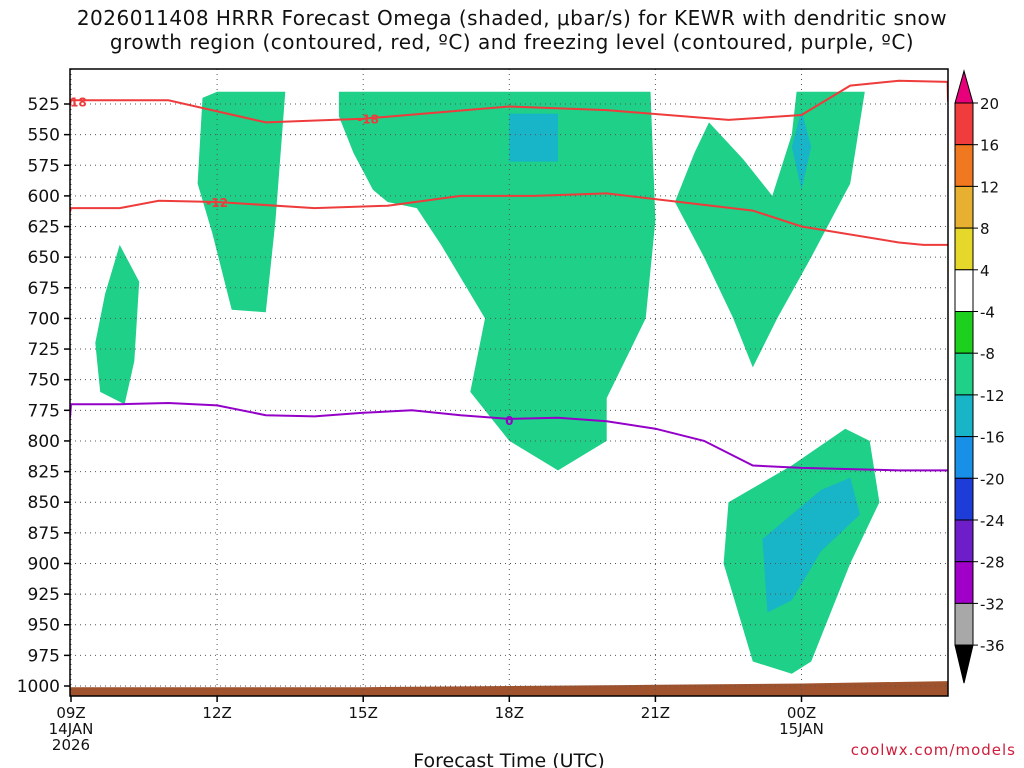 The width and height of the screenshot is (1024, 768). What do you see at coordinates (44, 319) in the screenshot?
I see `ytick-label-700: 700` at bounding box center [44, 319].